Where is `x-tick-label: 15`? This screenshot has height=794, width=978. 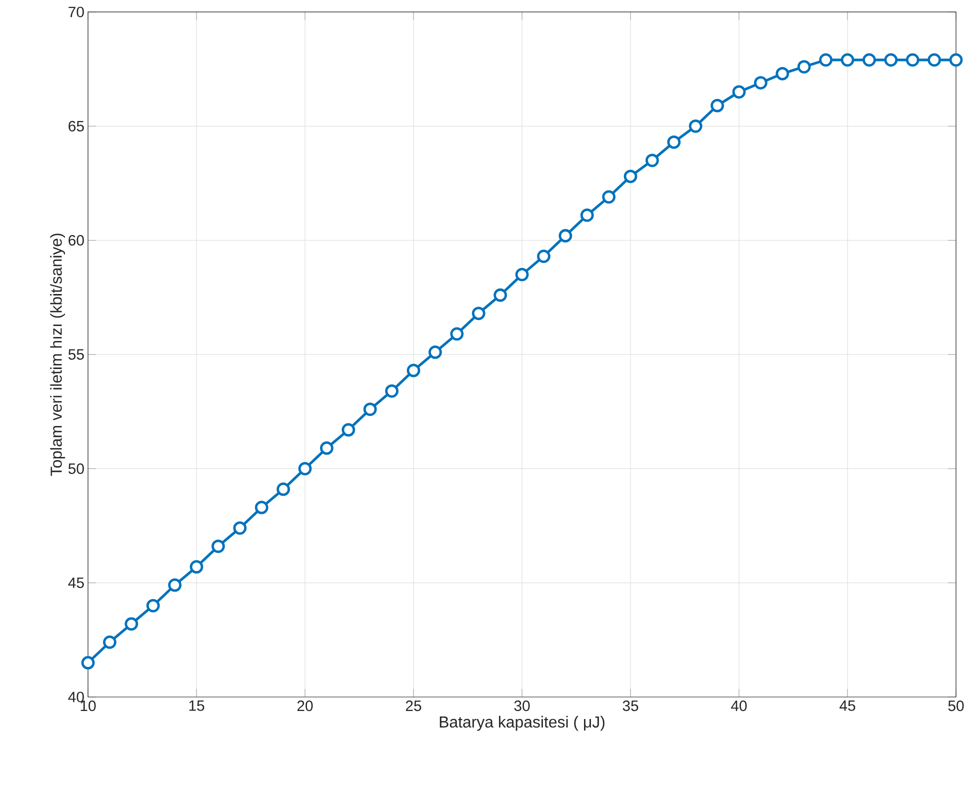 x-tick-label: 15 is located at coordinates (196, 705).